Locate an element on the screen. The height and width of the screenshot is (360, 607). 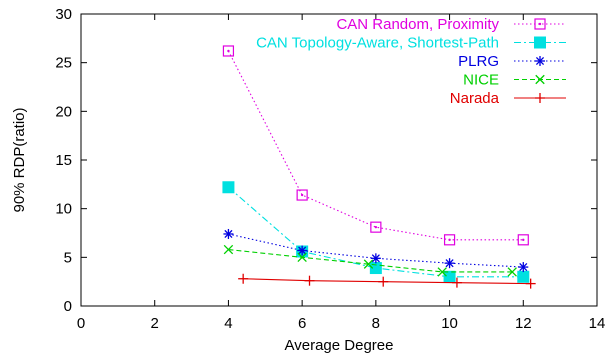
x-axis-title: Average Degree is located at coordinates (339, 345).